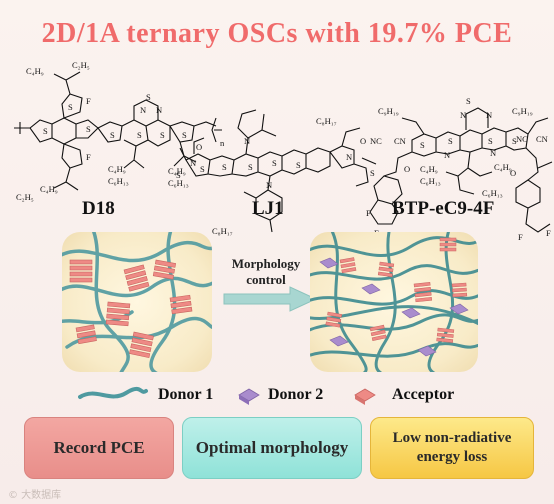 The image size is (554, 504). Describe the element at coordinates (423, 394) in the screenshot. I see `acceptor-legend-label: Acceptor` at that location.